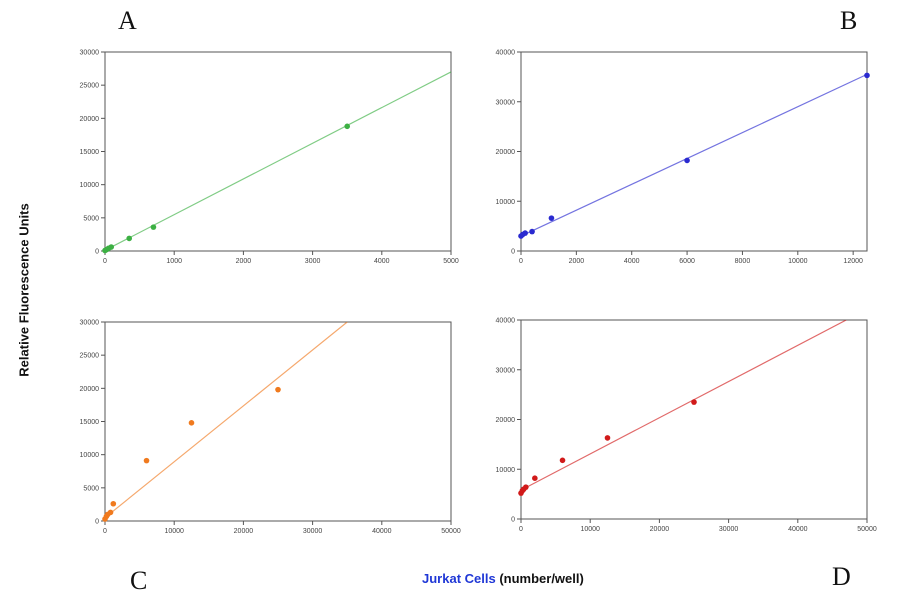 The height and width of the screenshot is (608, 914). Describe the element at coordinates (506, 321) in the screenshot. I see `chart-d-ytick-label-4: 40000` at that location.